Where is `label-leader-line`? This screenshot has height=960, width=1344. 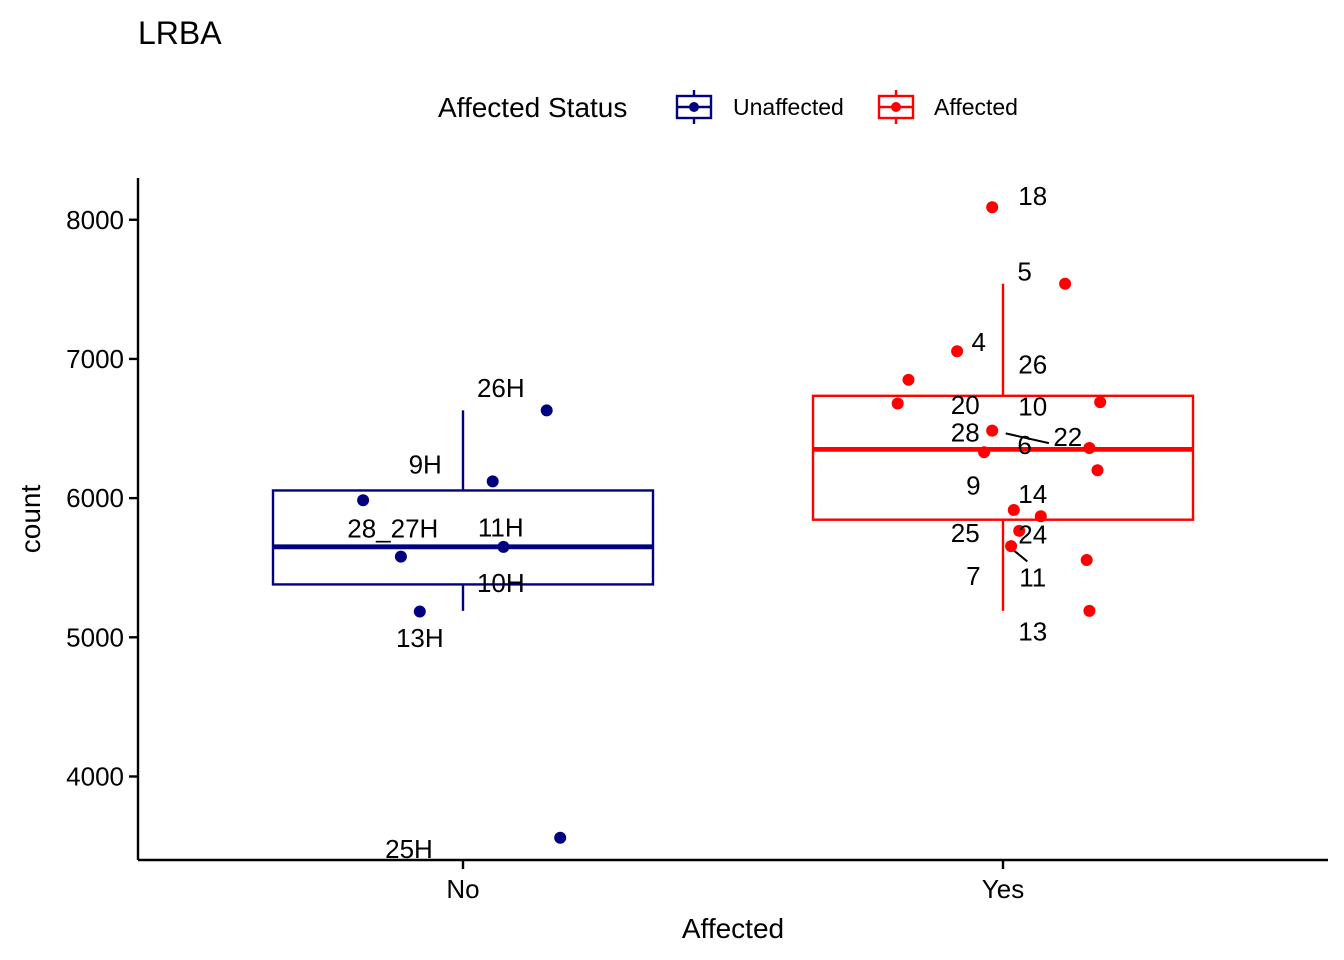
label-leader-line is located at coordinates (1027, 438).